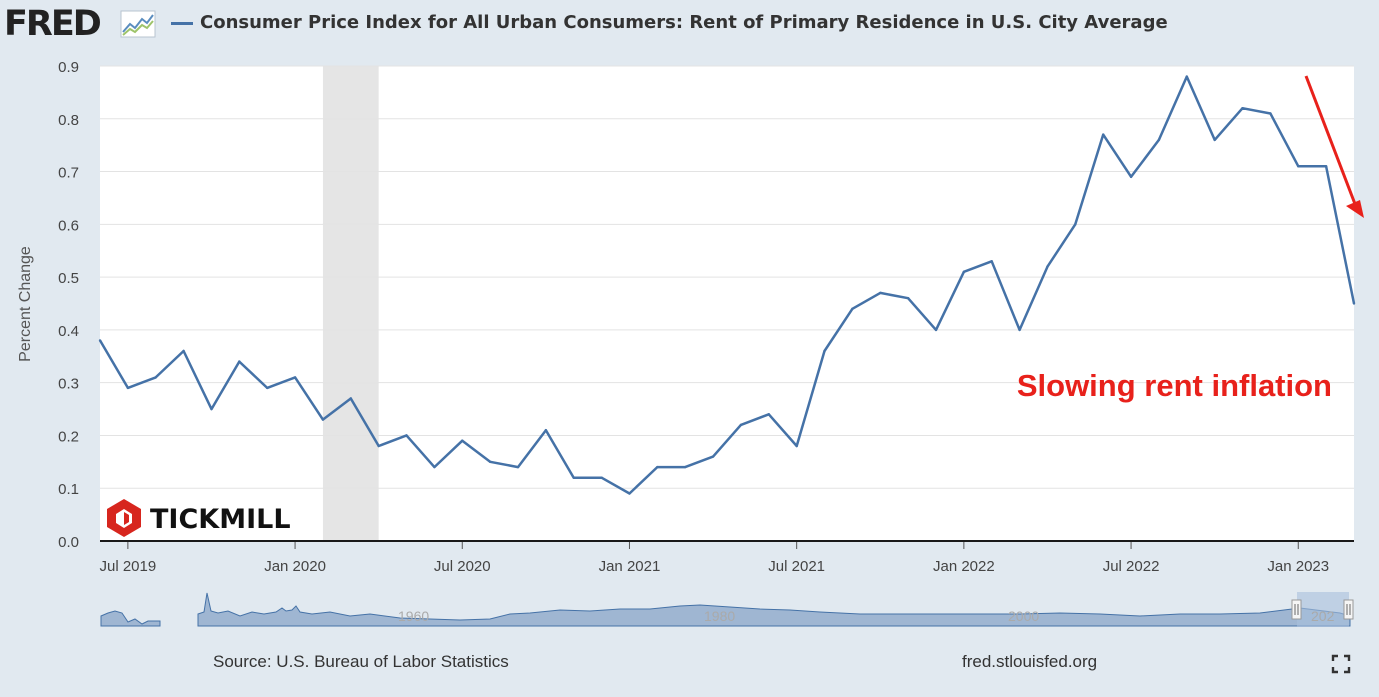 This screenshot has height=697, width=1379. Describe the element at coordinates (1174, 385) in the screenshot. I see `annotation-text: Slowing rent inflation` at that location.